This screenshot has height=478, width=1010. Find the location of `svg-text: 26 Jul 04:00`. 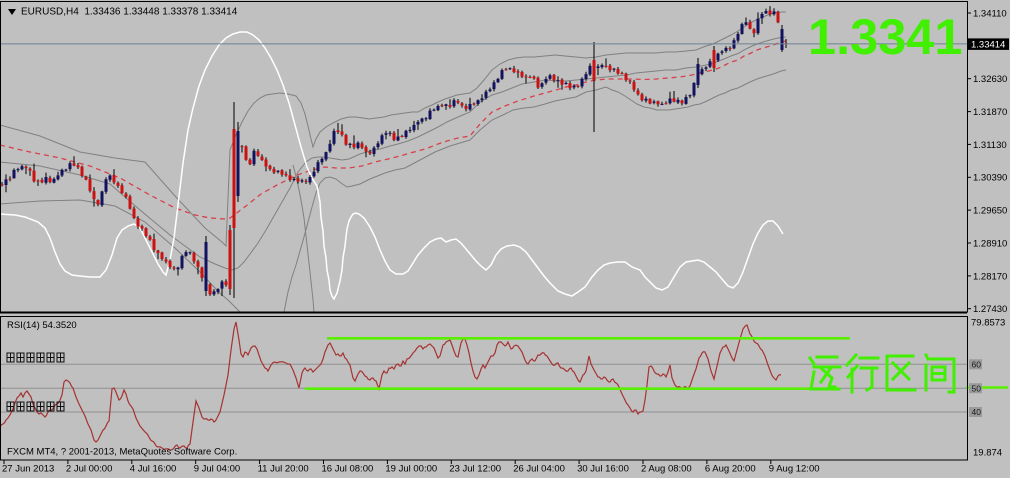

svg-text: 26 Jul 04:00 is located at coordinates (539, 469).